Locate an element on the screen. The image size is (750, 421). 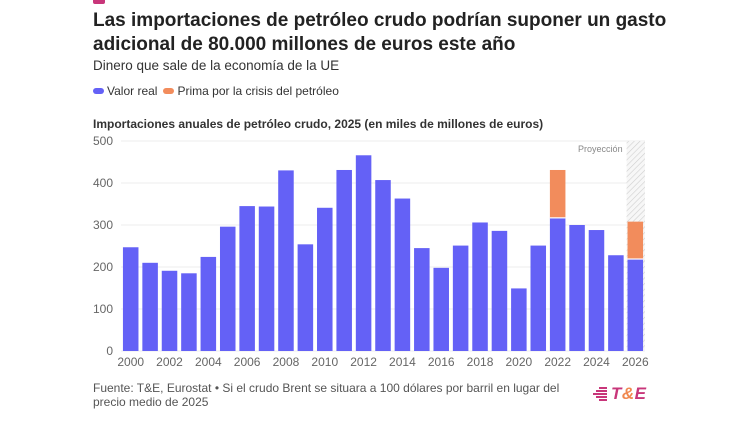
x-tick-label: 2002 is located at coordinates (169, 362).